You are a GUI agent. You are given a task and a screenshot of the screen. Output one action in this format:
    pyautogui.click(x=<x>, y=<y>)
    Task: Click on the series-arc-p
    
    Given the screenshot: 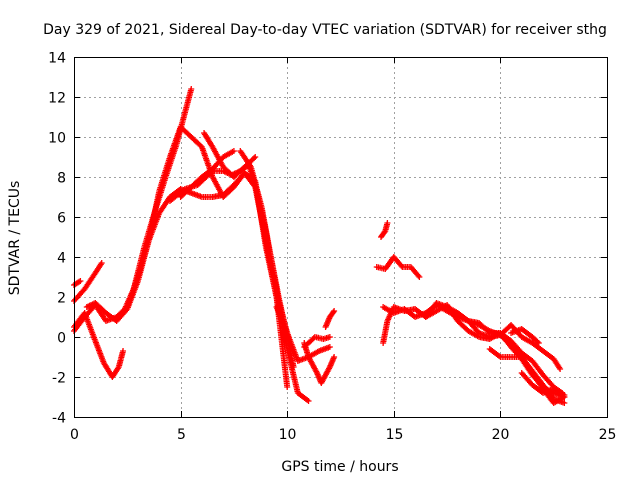 What is the action you would take?
    pyautogui.click(x=398, y=267)
    